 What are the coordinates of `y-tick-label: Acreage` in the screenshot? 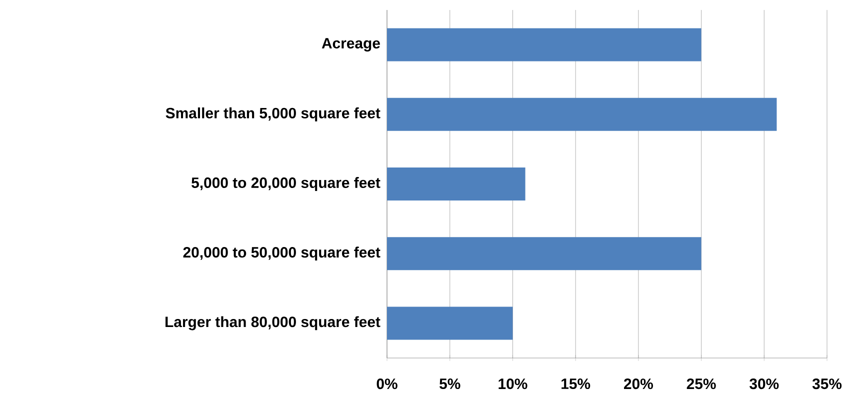 It's located at (351, 45).